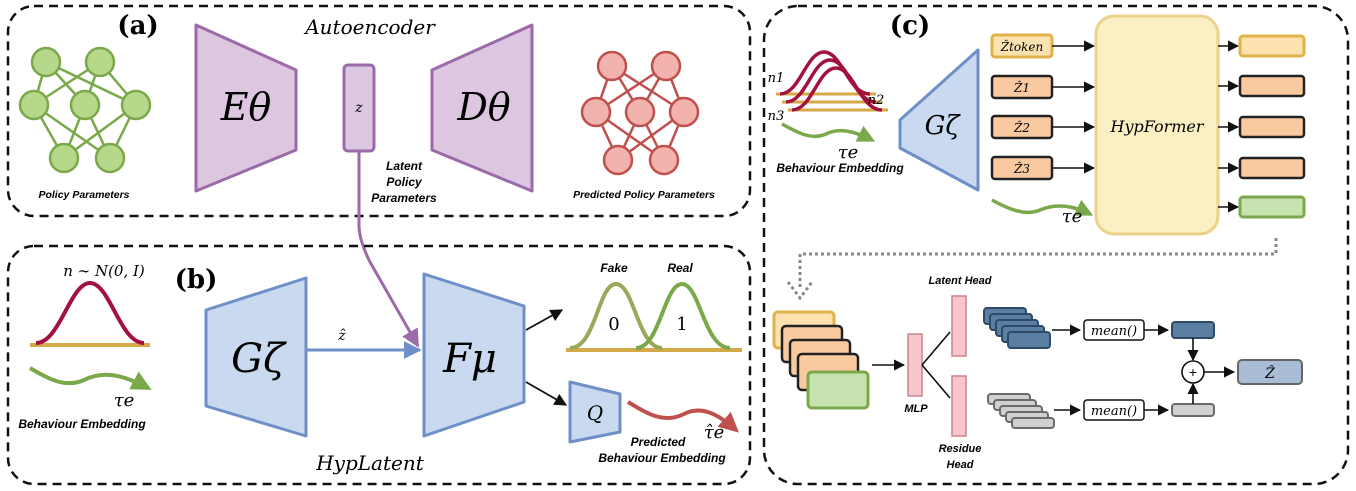  I want to click on encoder-label: Eθ, so click(246, 107).